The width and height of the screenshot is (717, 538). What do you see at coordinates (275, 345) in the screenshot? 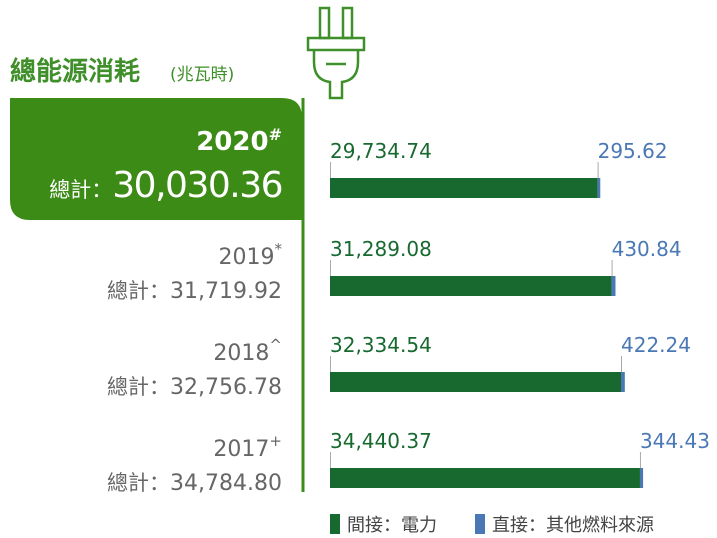
I see `year-mark: ^` at bounding box center [275, 345].